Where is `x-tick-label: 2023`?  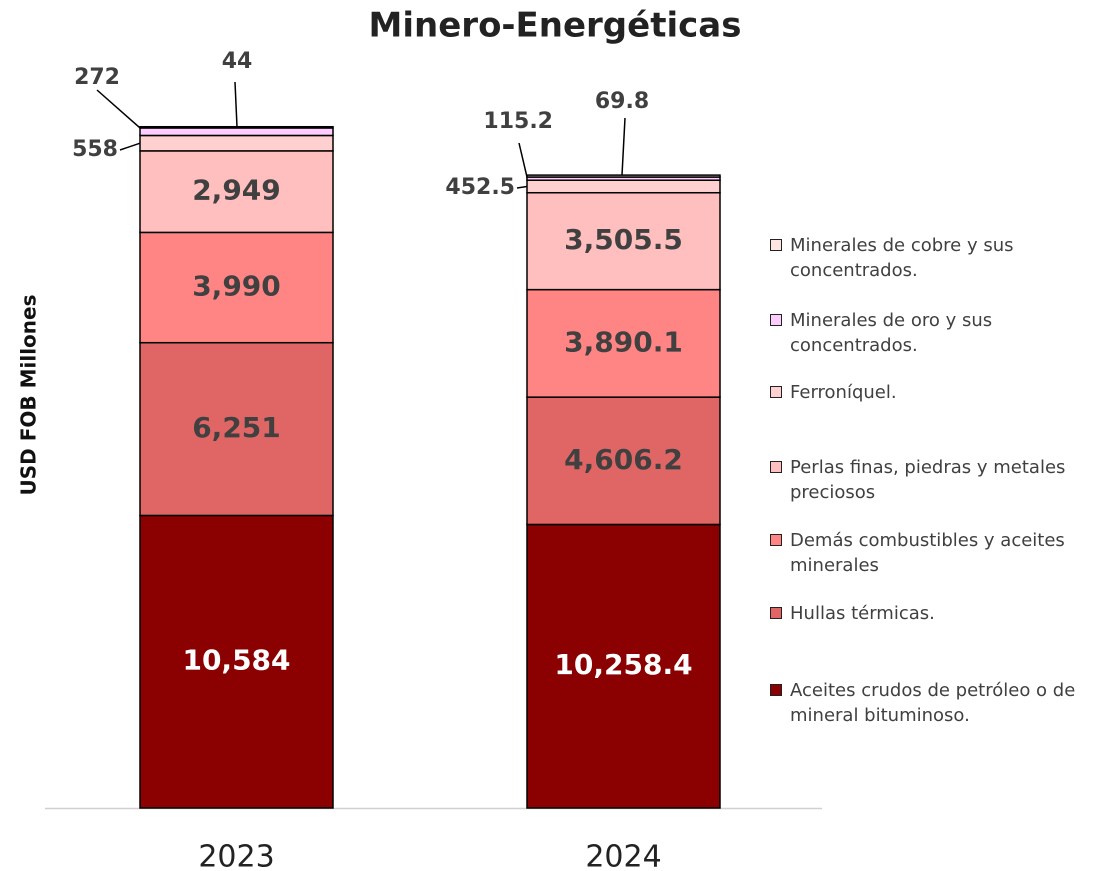
x-tick-label: 2023 is located at coordinates (236, 855).